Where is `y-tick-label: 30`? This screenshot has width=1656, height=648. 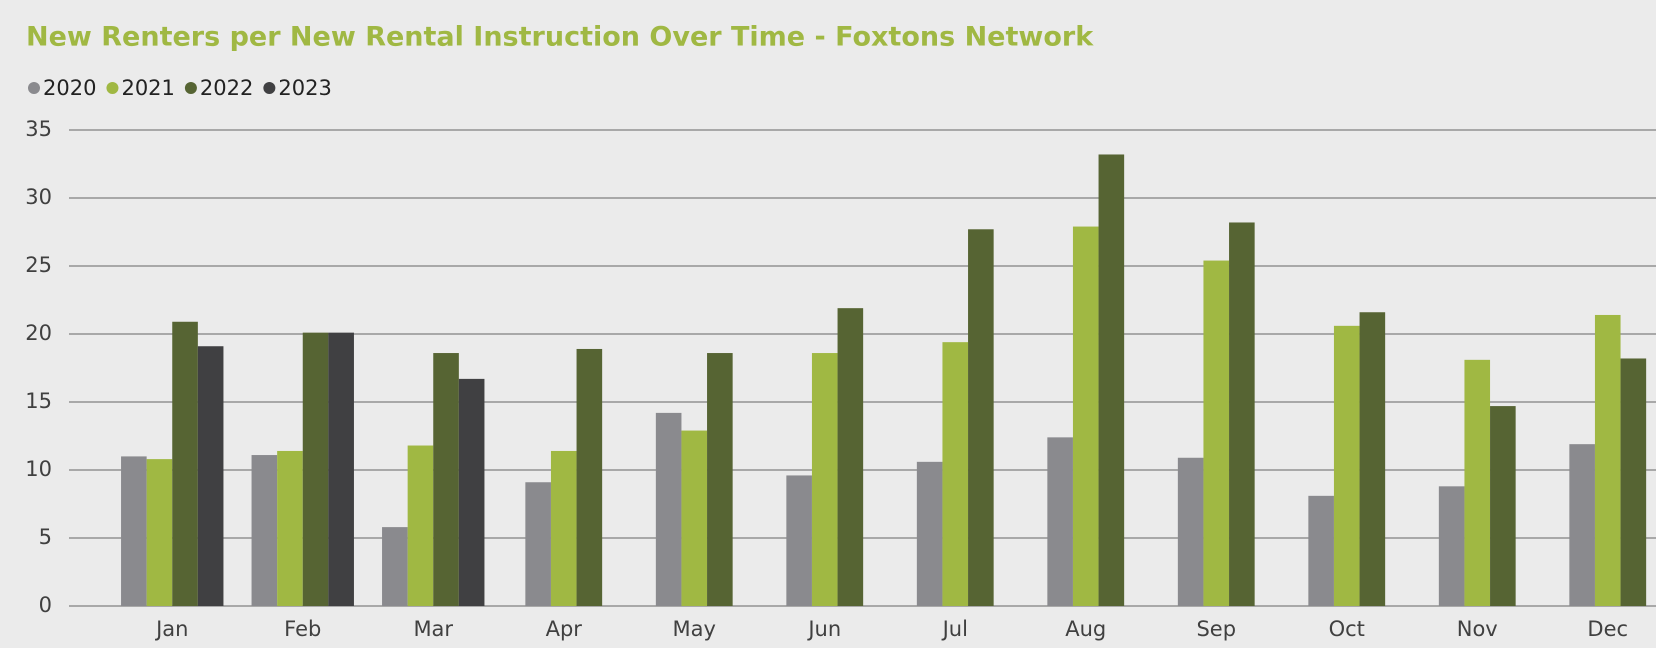
y-tick-label: 30 is located at coordinates (38, 197).